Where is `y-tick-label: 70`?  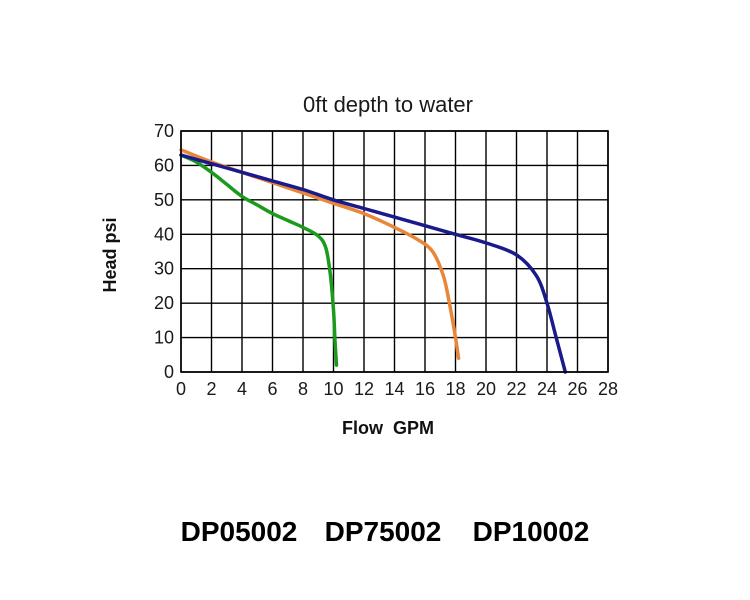 y-tick-label: 70 is located at coordinates (164, 131).